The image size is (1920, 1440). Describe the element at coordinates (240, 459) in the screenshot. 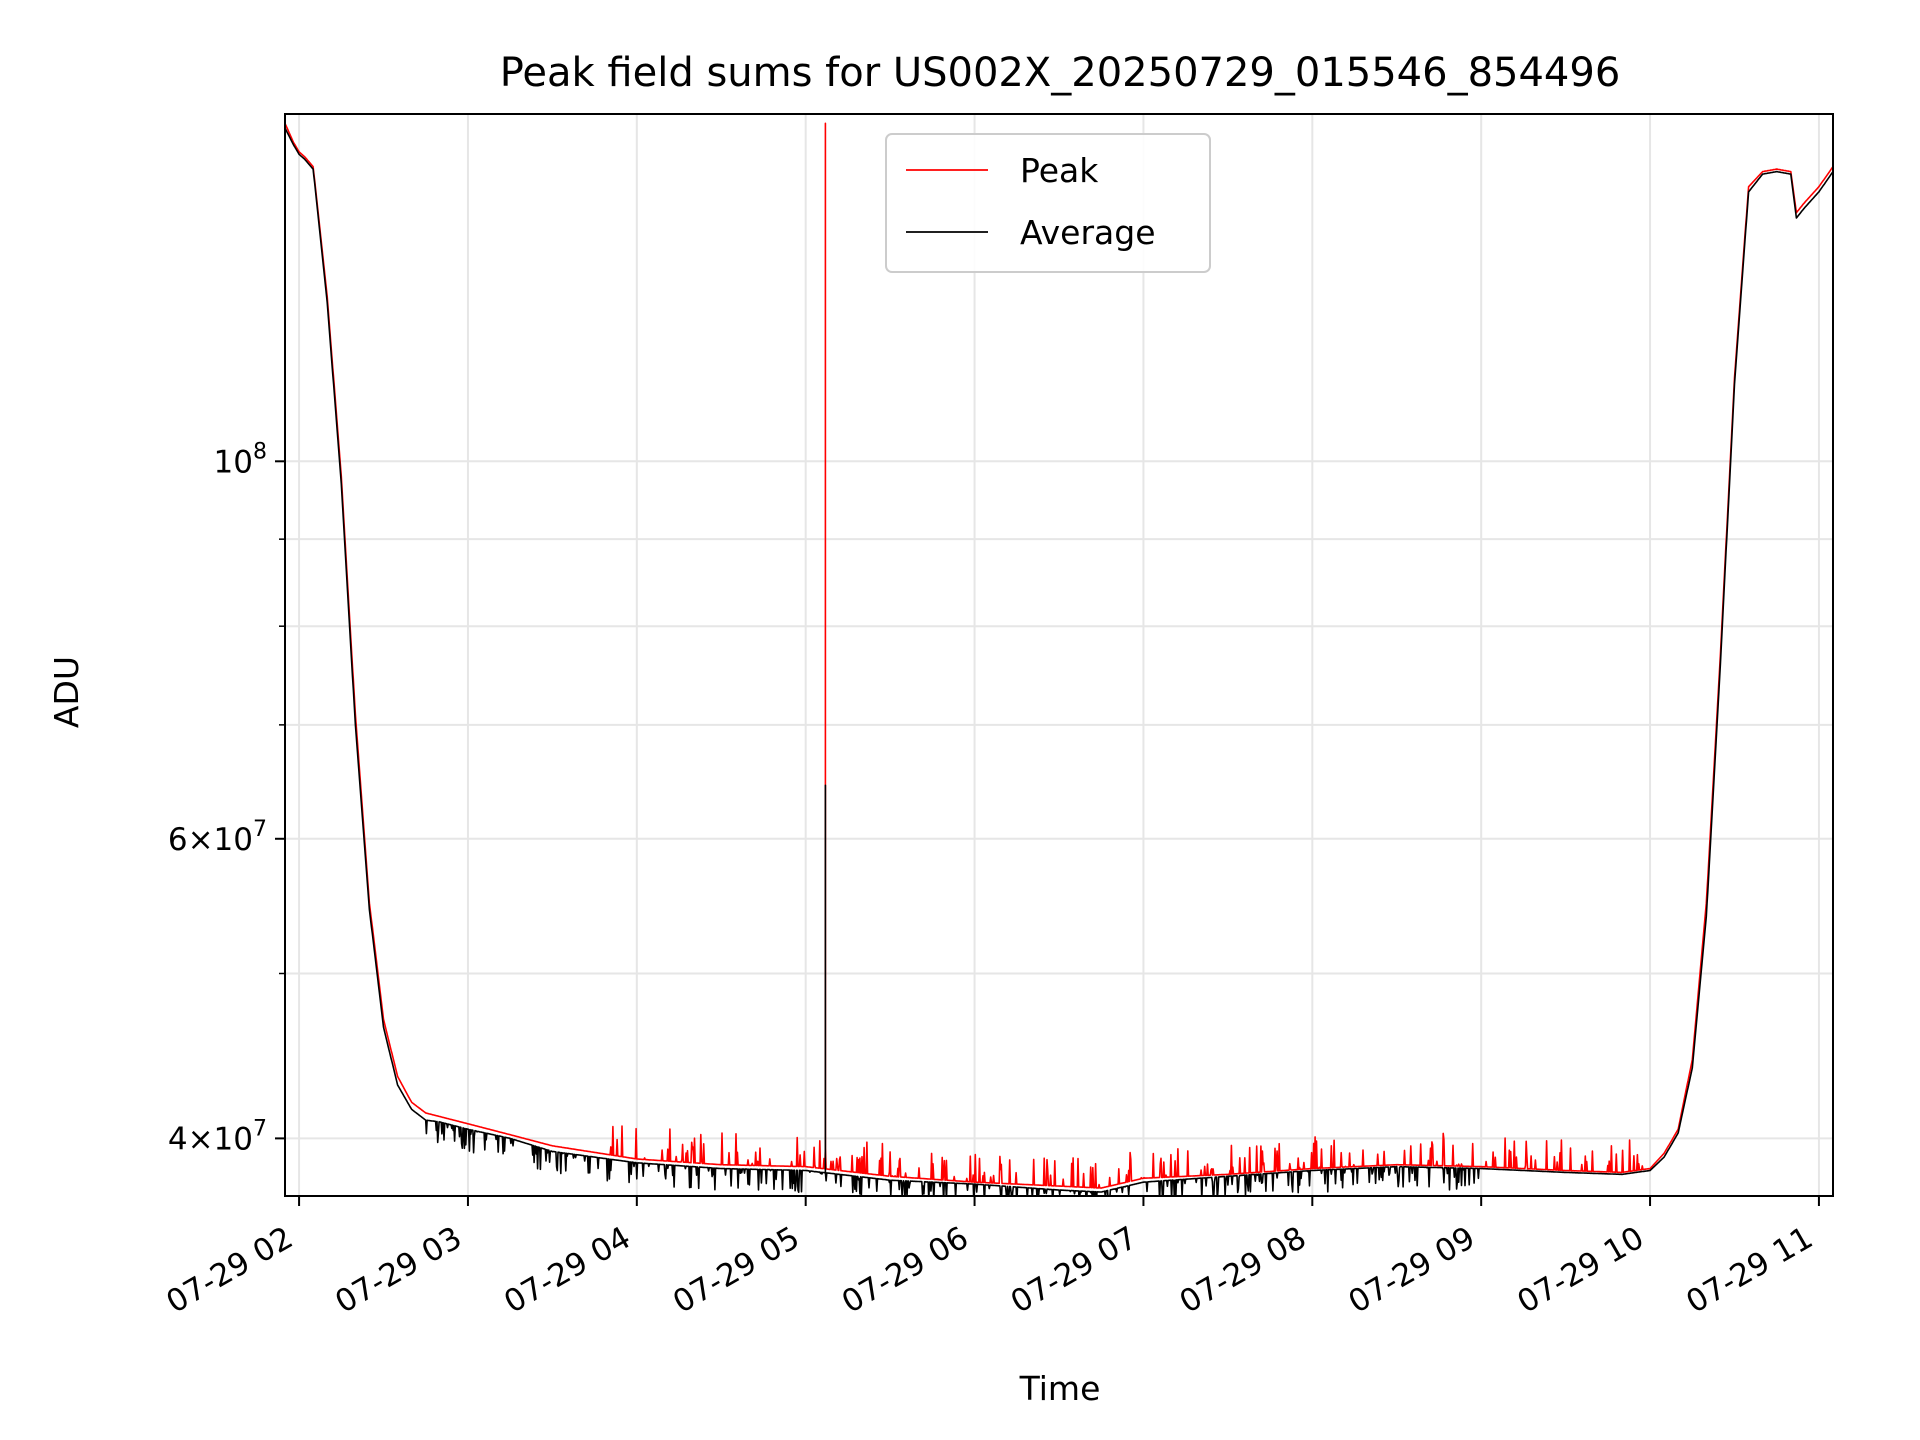

I see `y-tick-label: 108` at that location.